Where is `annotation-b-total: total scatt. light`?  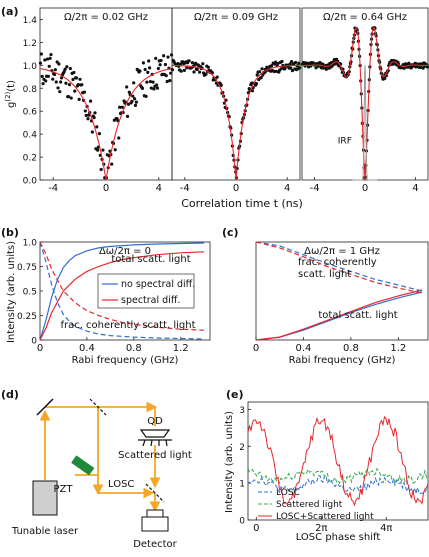 annotation-b-total: total scatt. light is located at coordinates (150, 259).